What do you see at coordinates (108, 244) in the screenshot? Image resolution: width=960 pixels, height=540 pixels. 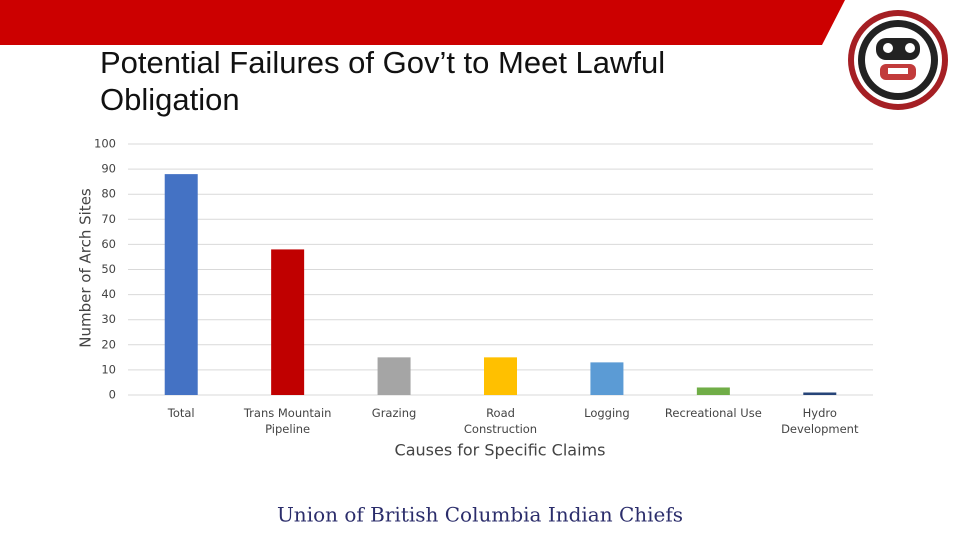 I see `y-tick-label: 60` at bounding box center [108, 244].